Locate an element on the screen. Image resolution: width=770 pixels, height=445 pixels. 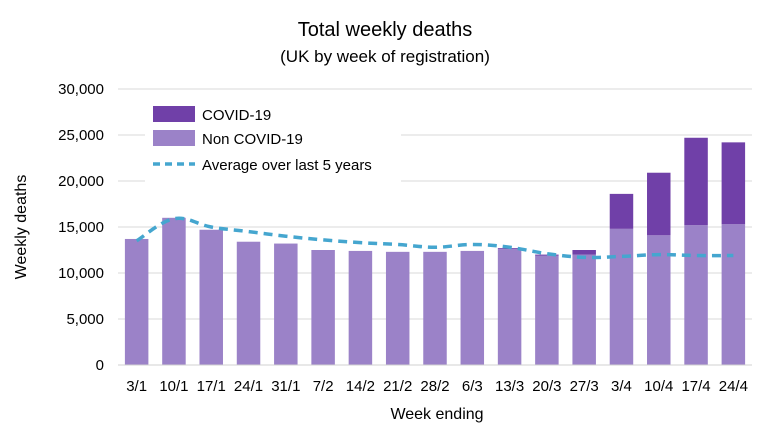
x-tick-label: 27/3 is located at coordinates (584, 386).